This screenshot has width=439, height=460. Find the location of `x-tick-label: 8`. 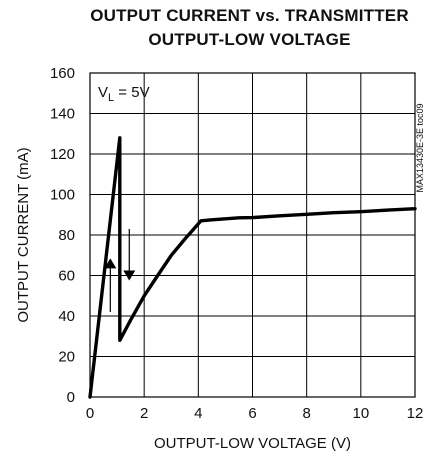

x-tick-label: 8 is located at coordinates (306, 413).